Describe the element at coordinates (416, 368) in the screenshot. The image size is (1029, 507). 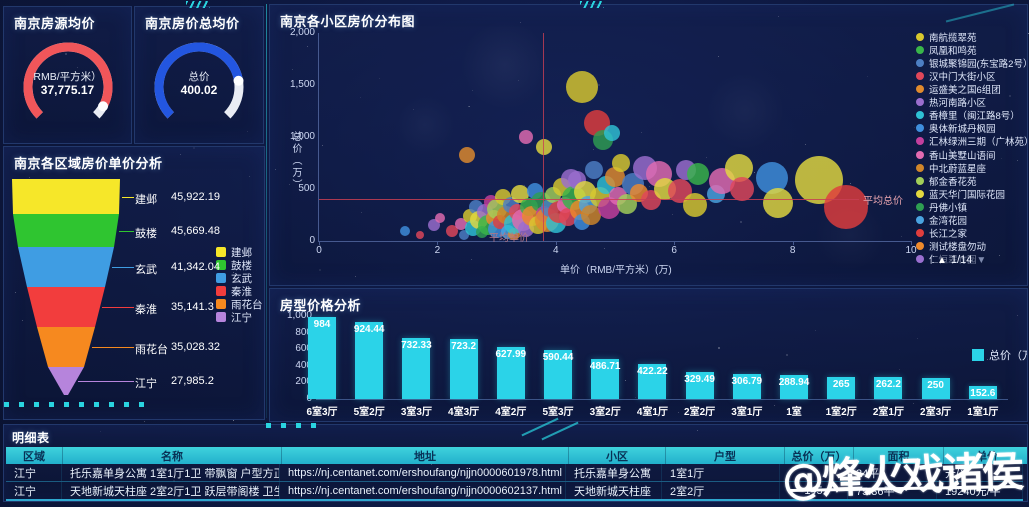
I see `bar-3室3厅` at that location.